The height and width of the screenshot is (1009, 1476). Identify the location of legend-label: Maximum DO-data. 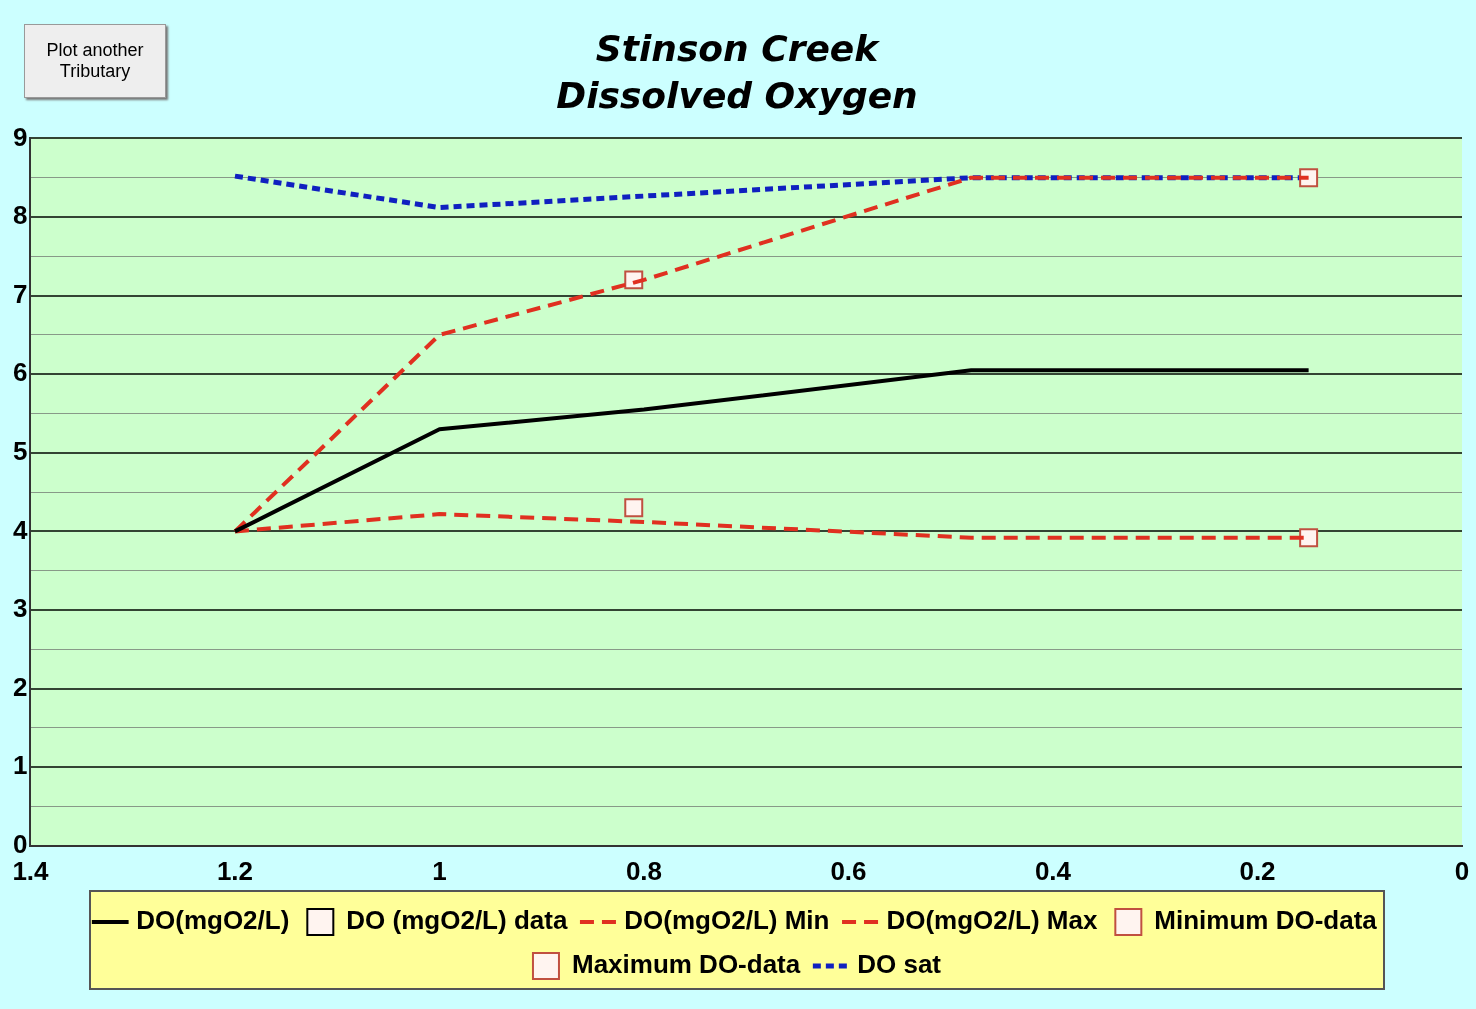
(686, 964).